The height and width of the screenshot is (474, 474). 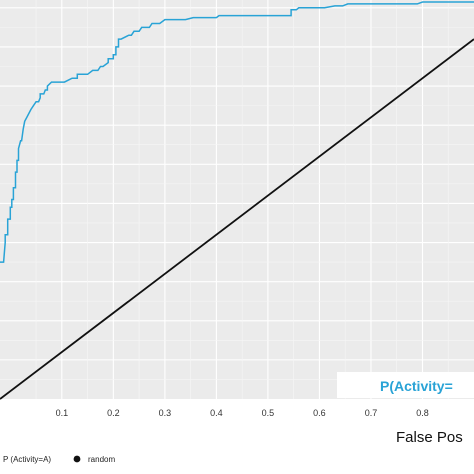 I want to click on legend-label-series-2: random, so click(x=101, y=459).